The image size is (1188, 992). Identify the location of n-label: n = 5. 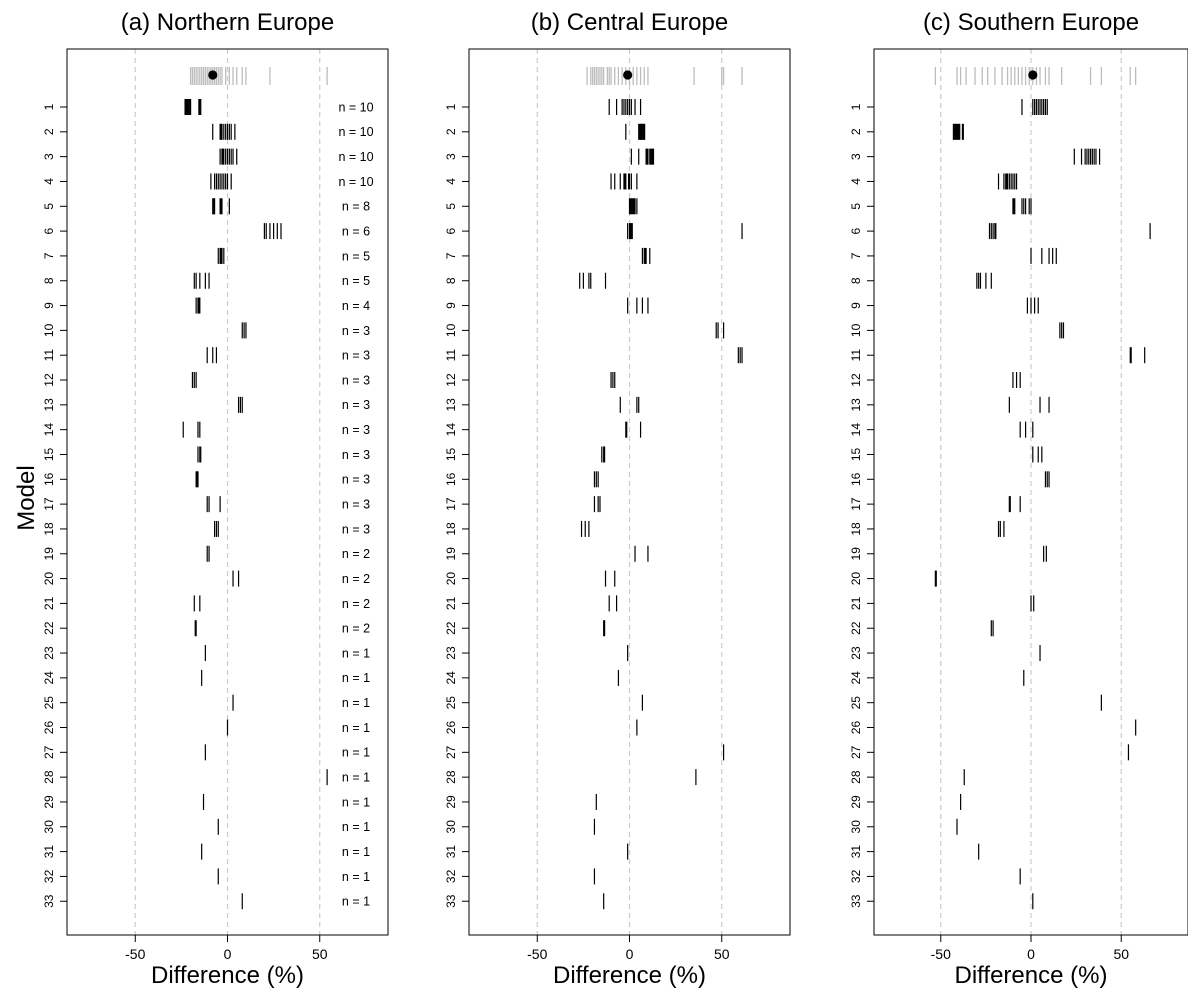
(356, 256).